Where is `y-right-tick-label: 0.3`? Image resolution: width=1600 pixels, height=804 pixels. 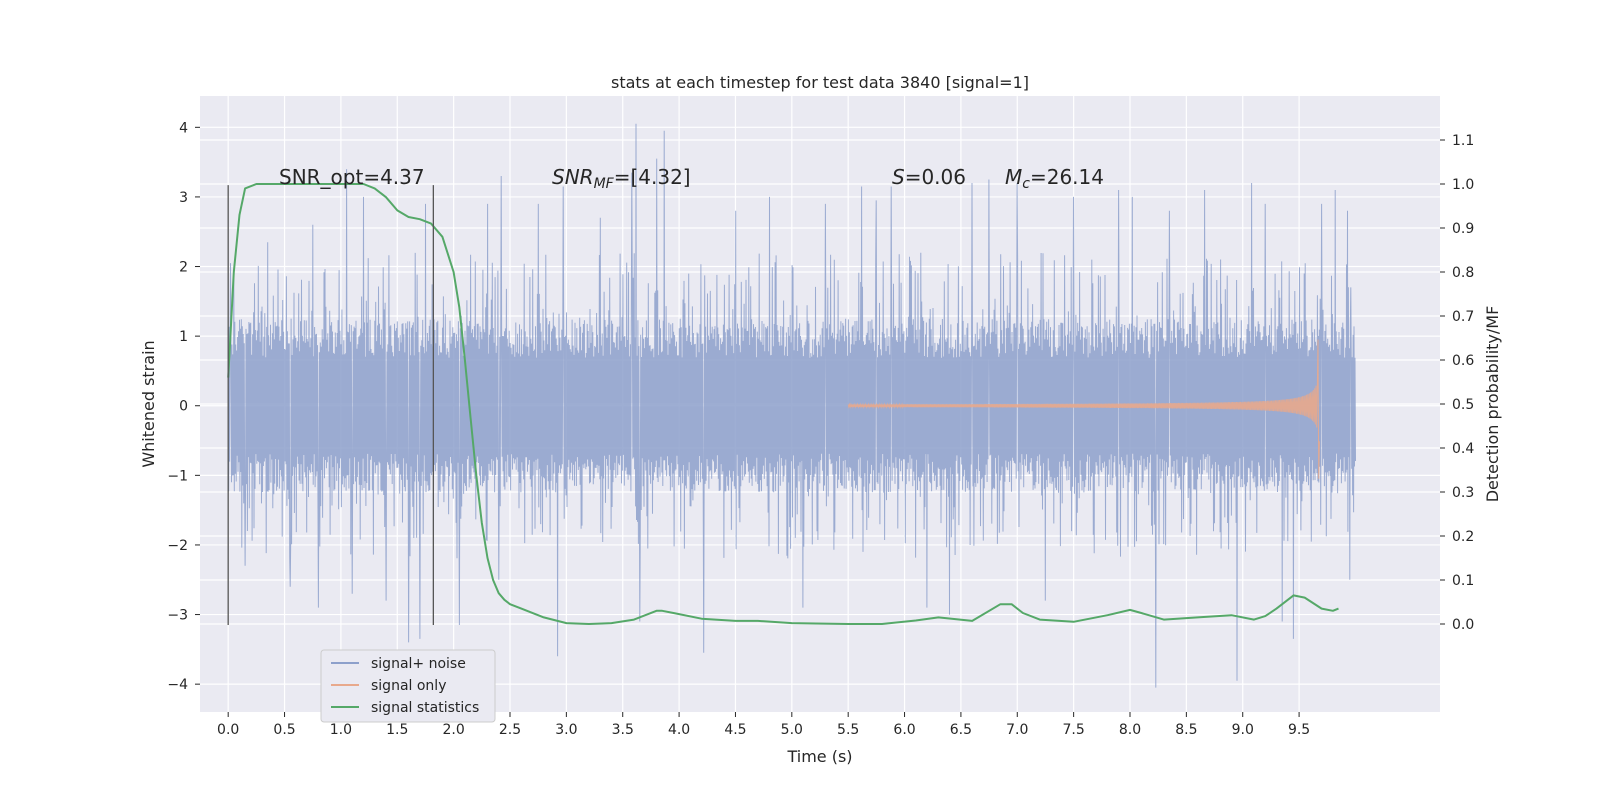 y-right-tick-label: 0.3 is located at coordinates (1463, 493).